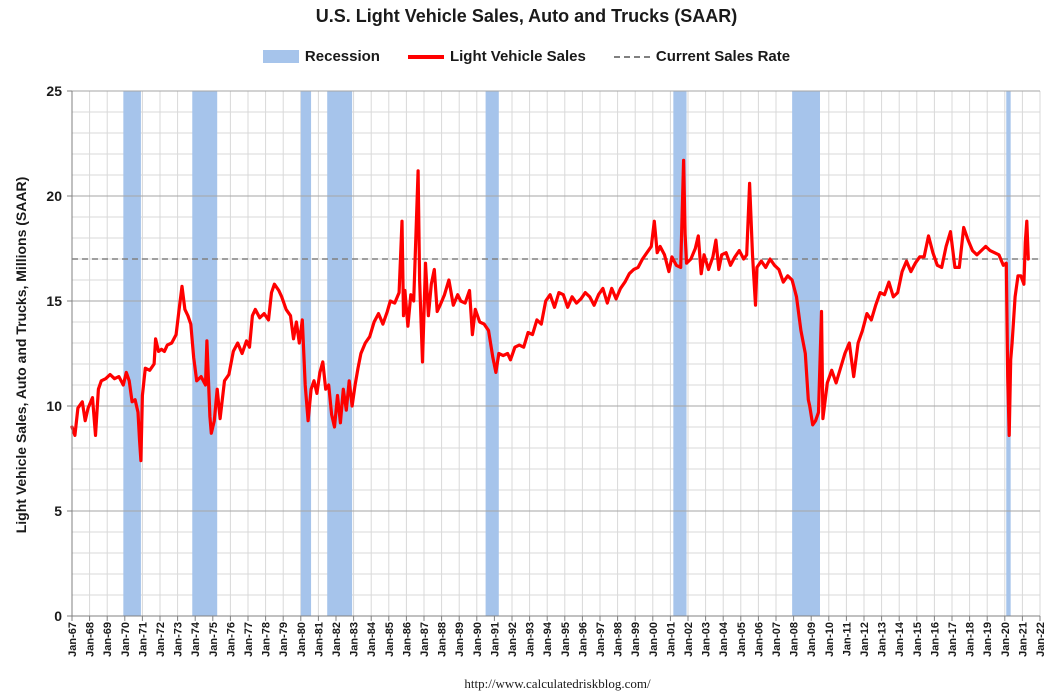 The image size is (1053, 696). Describe the element at coordinates (900, 639) in the screenshot. I see `x-tick-label: Jan-14` at that location.